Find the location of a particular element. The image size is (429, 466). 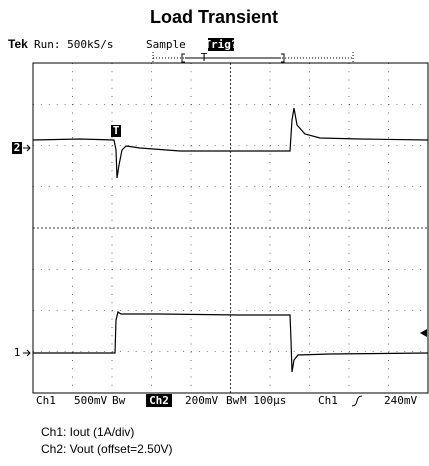

ch1-arrow is located at coordinates (27, 353).